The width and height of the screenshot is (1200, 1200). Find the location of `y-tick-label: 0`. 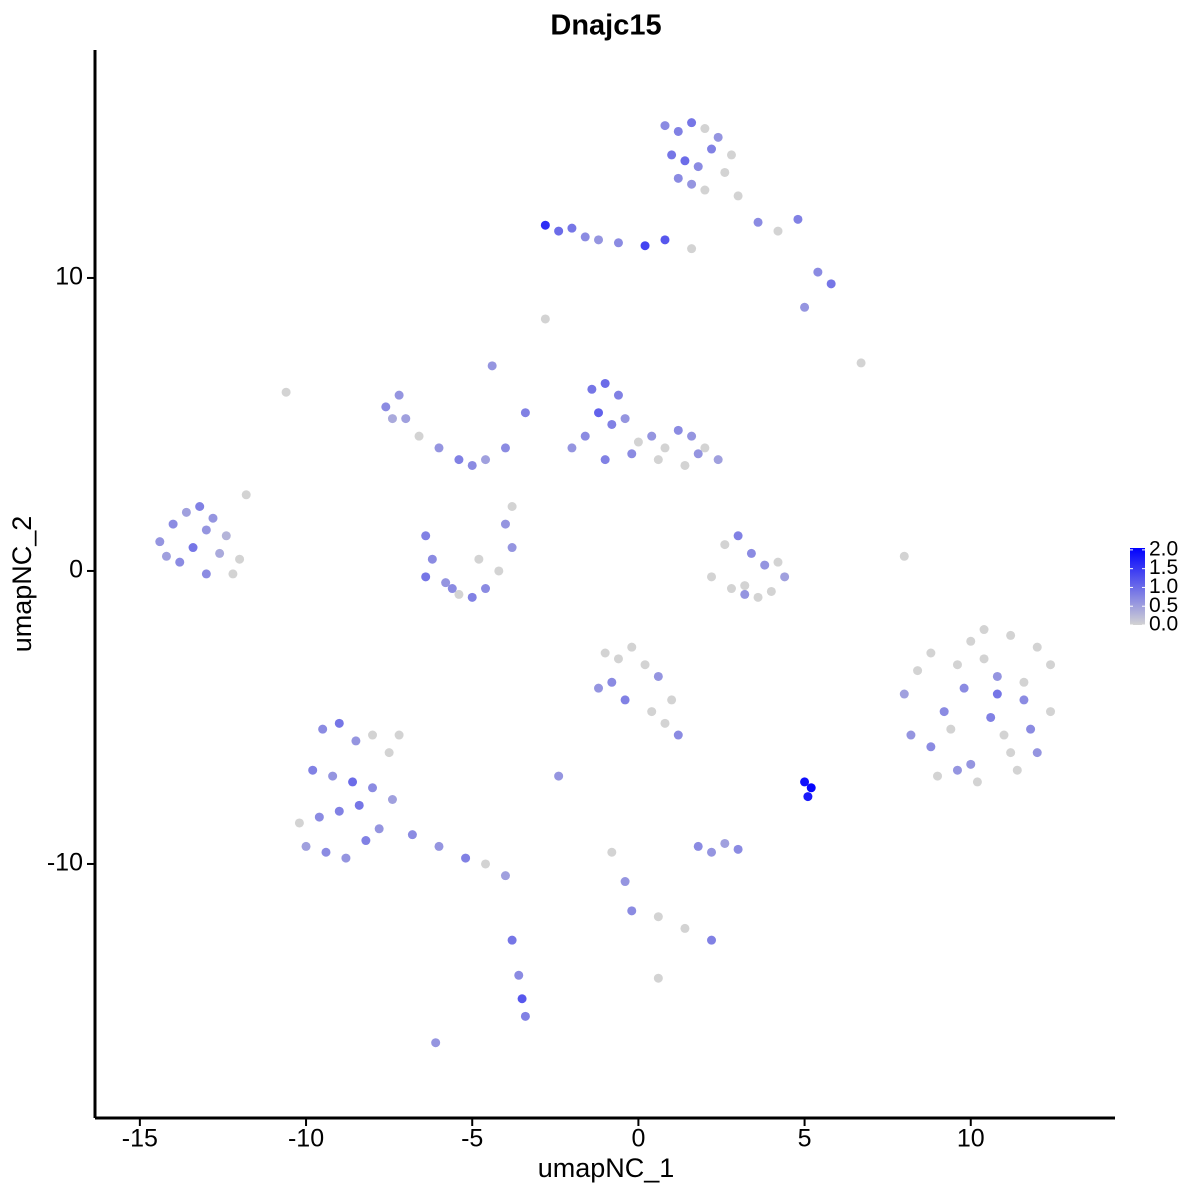

y-tick-label: 0 is located at coordinates (76, 570).